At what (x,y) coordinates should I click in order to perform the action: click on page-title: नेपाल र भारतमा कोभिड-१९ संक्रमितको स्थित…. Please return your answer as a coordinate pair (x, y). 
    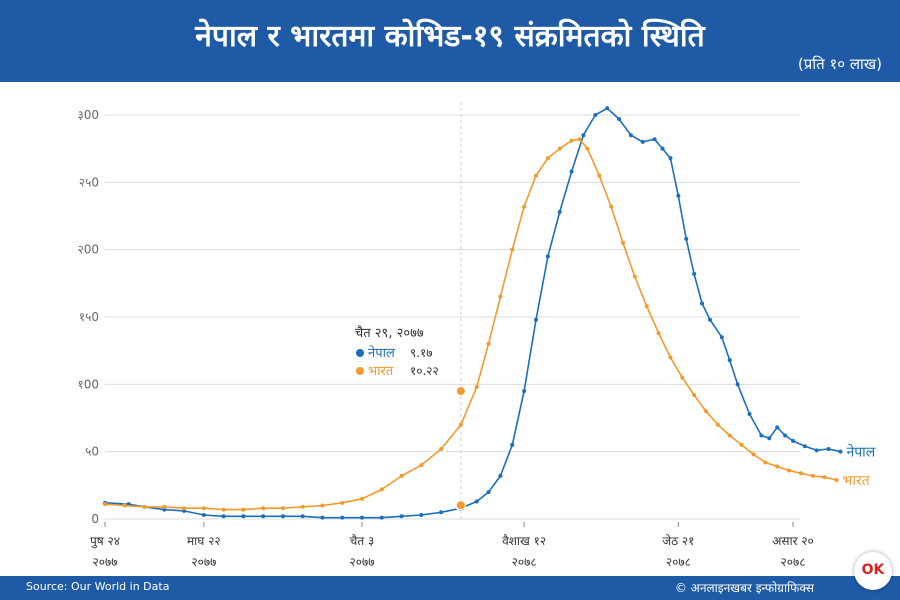
    Looking at the image, I should click on (450, 36).